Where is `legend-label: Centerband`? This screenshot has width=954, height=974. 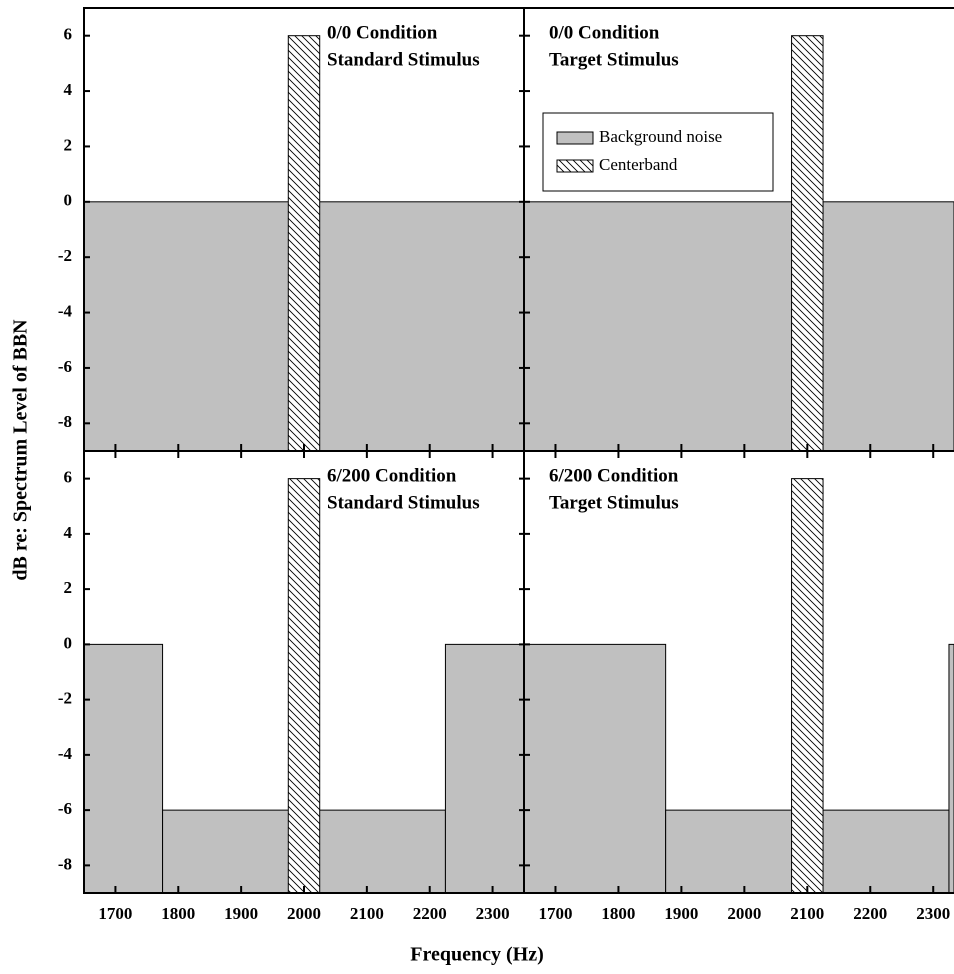
legend-label: Centerband is located at coordinates (638, 164).